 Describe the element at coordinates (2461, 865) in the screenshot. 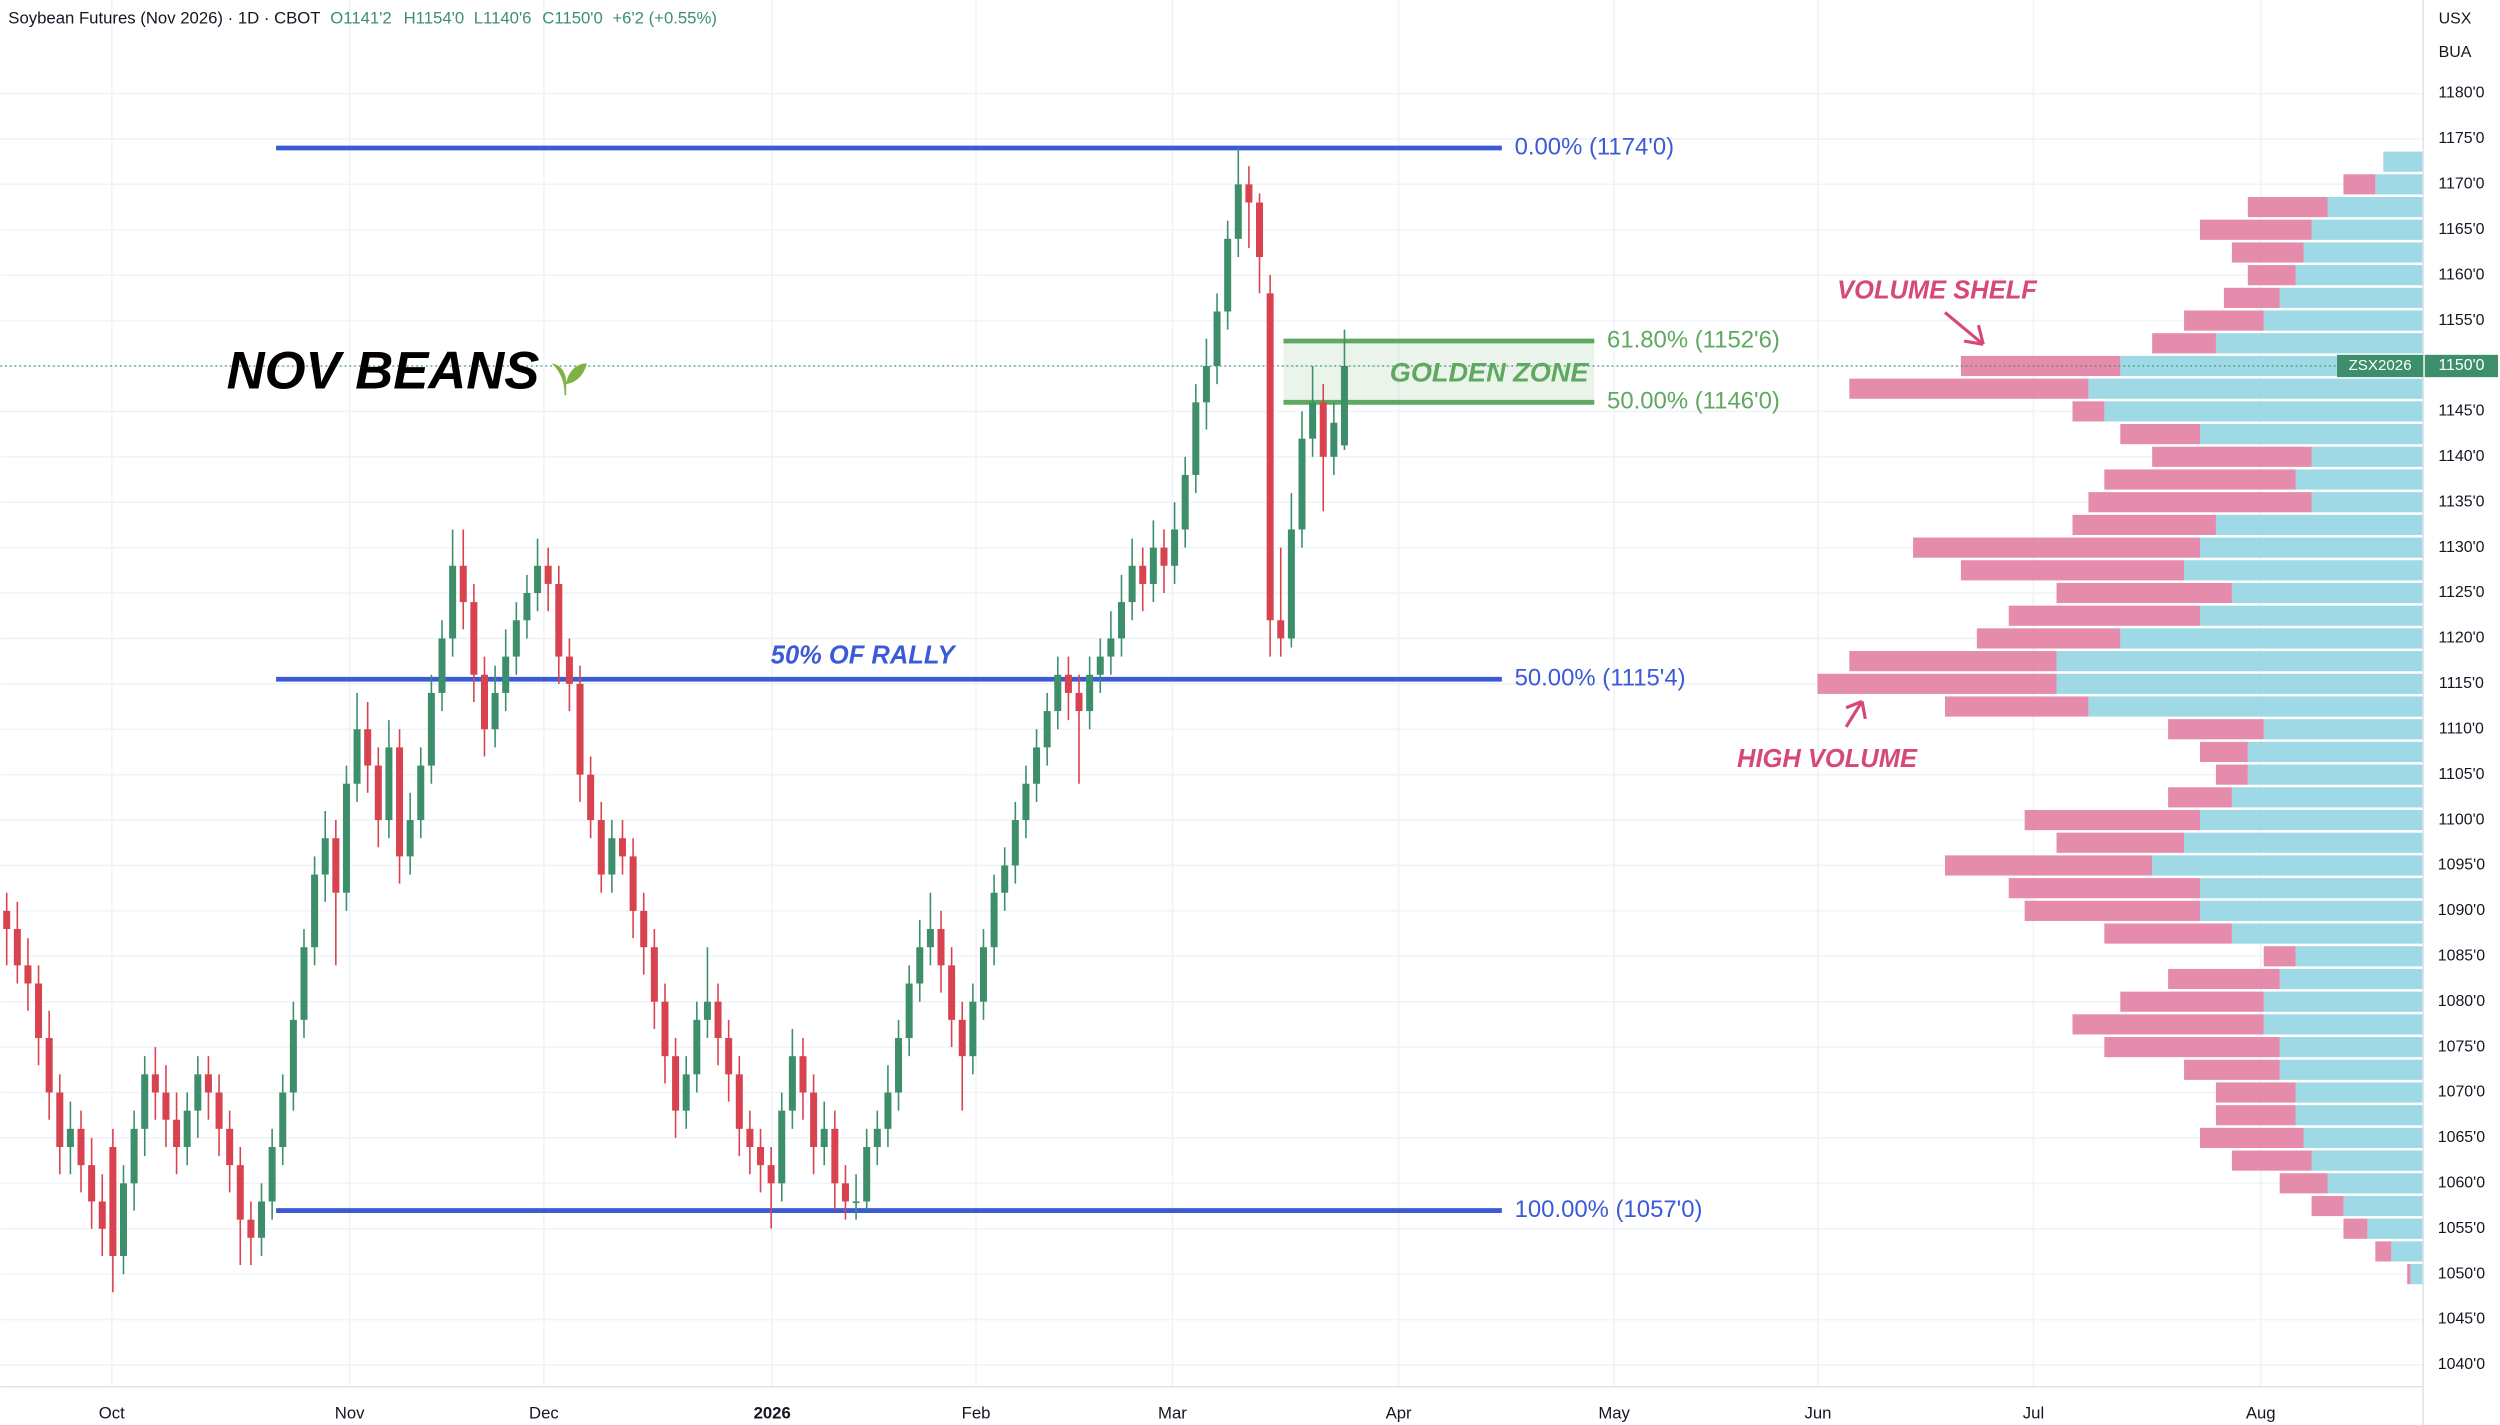

I see `y-tick-label: 1095'0` at that location.